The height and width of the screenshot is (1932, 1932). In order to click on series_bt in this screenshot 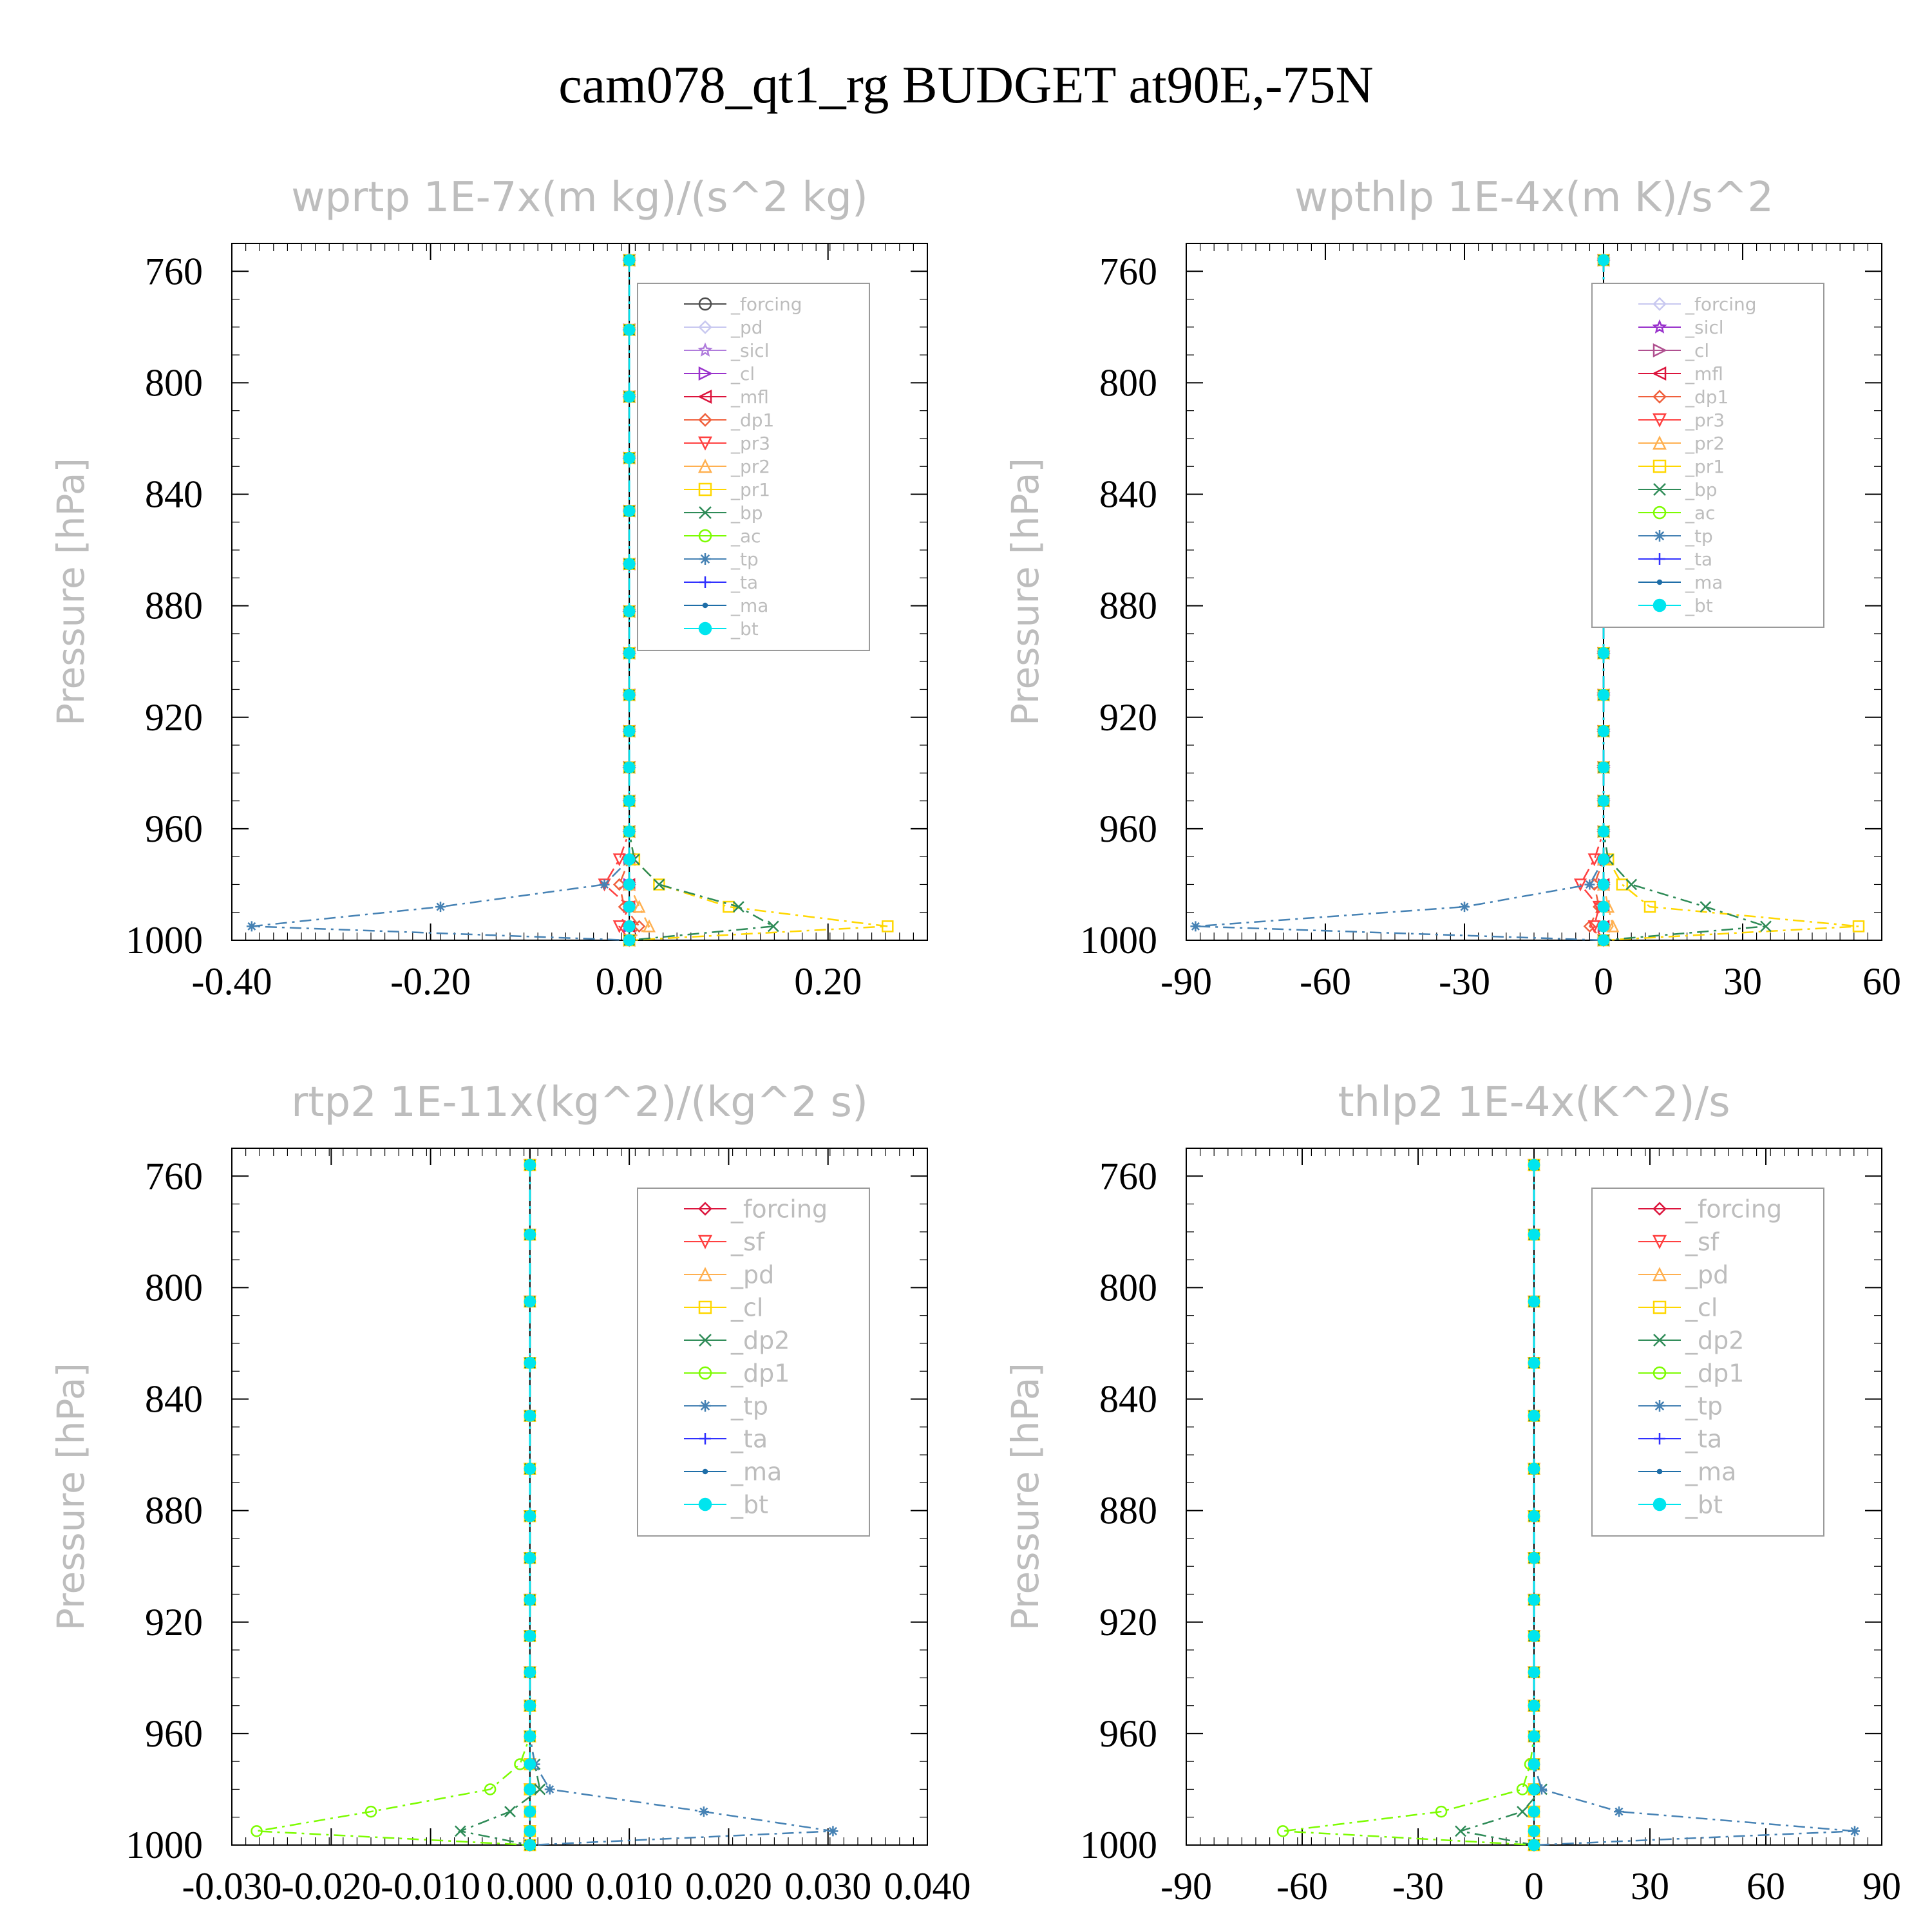, I will do `click(629, 601)`.